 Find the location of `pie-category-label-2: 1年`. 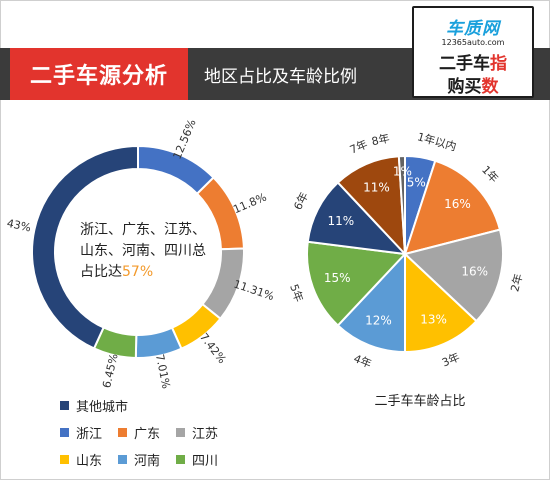

pie-category-label-2: 1年 is located at coordinates (490, 174).